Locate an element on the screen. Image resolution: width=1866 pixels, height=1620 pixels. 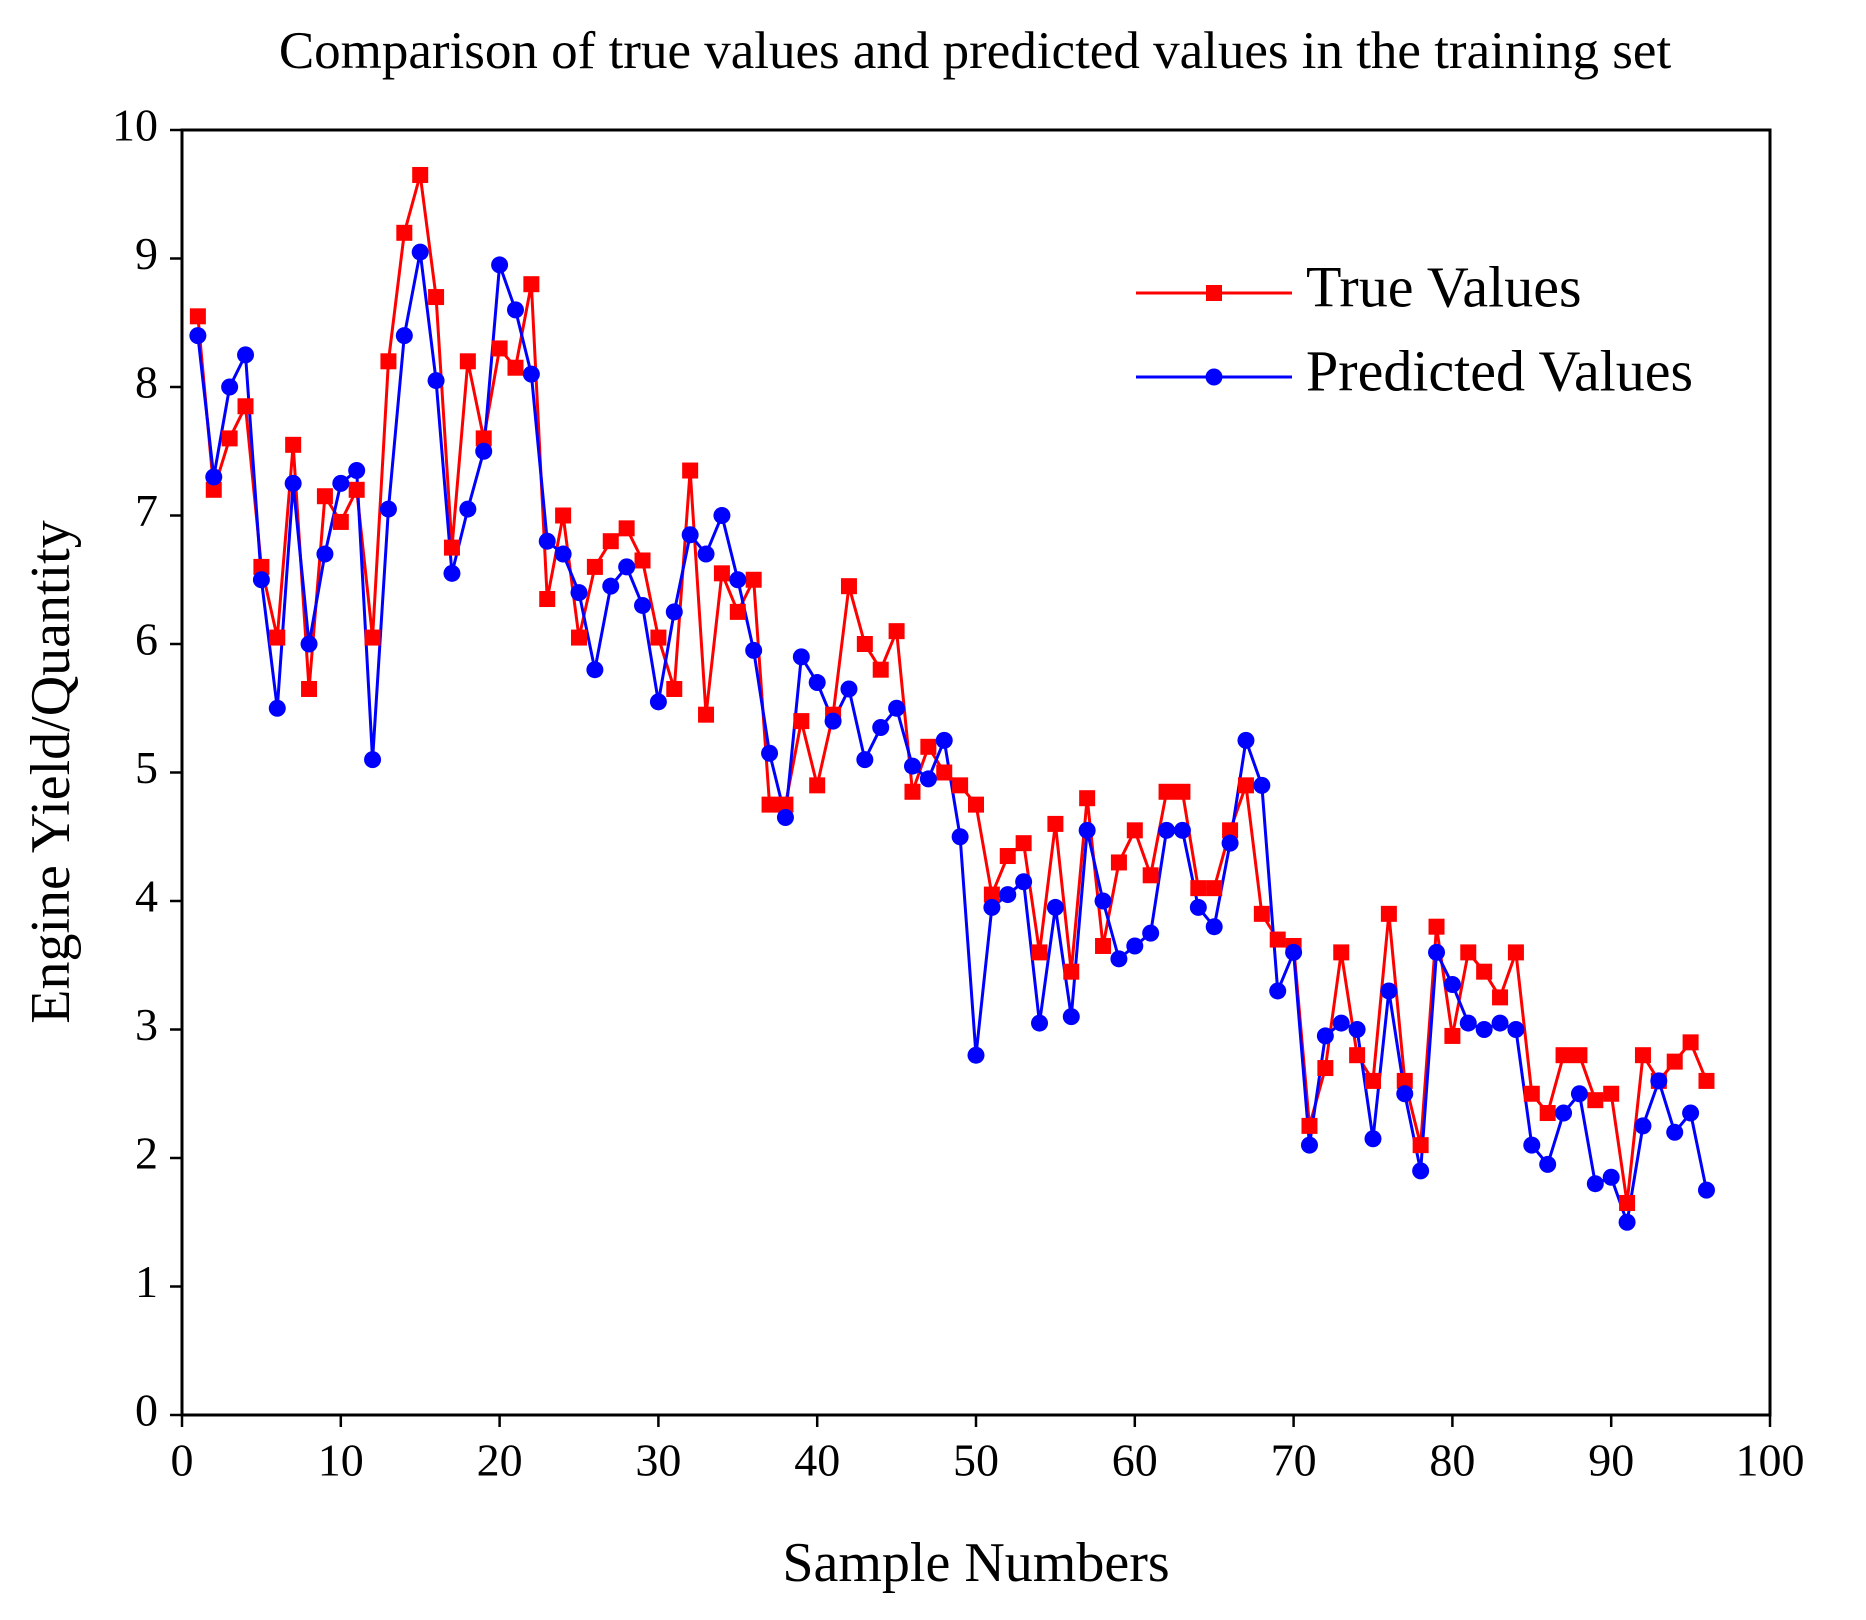
y-tick-label: 9 is located at coordinates (146, 253).